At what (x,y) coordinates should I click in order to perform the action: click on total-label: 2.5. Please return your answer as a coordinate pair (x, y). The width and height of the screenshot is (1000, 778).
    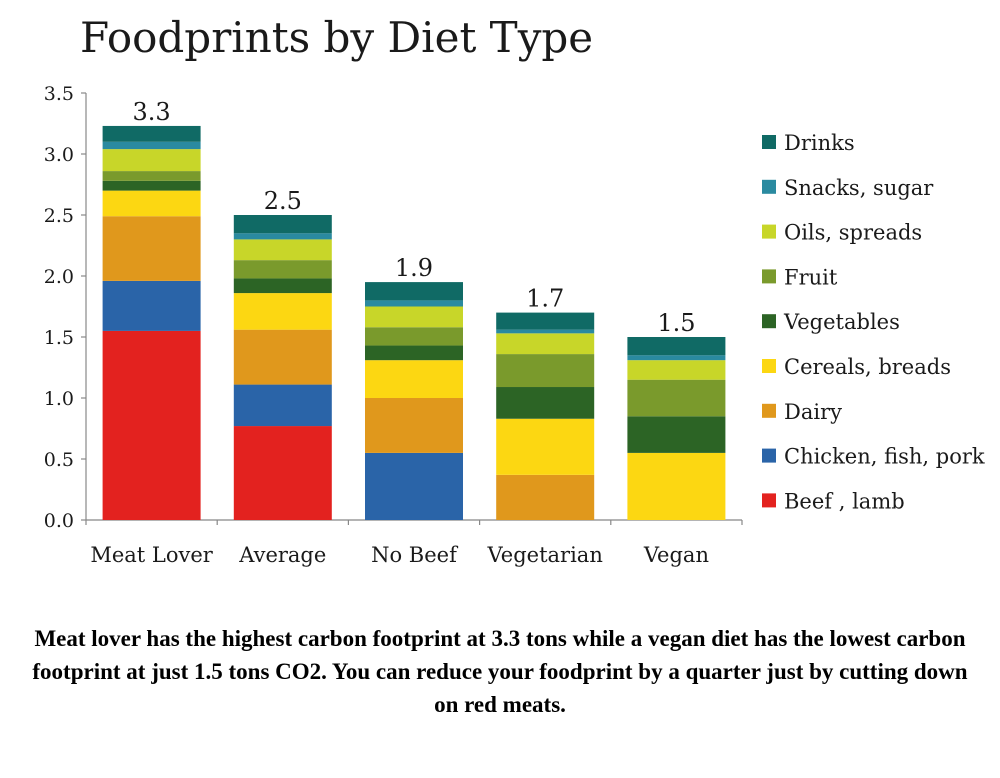
    Looking at the image, I should click on (283, 201).